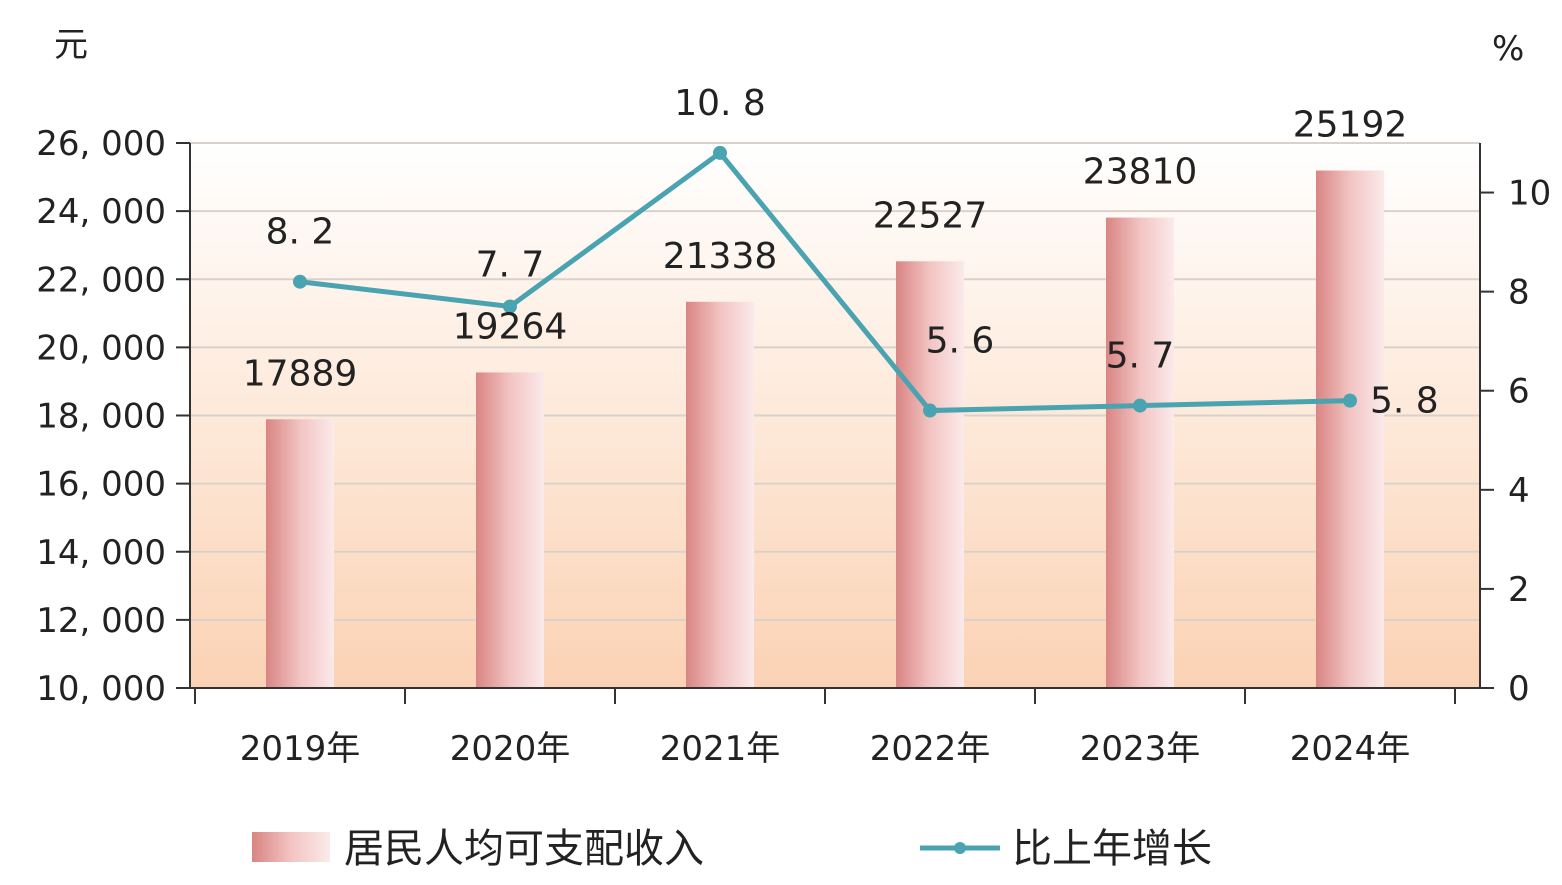  I want to click on legend: 居民人均可支配收入 比上年增长, so click(732, 849).